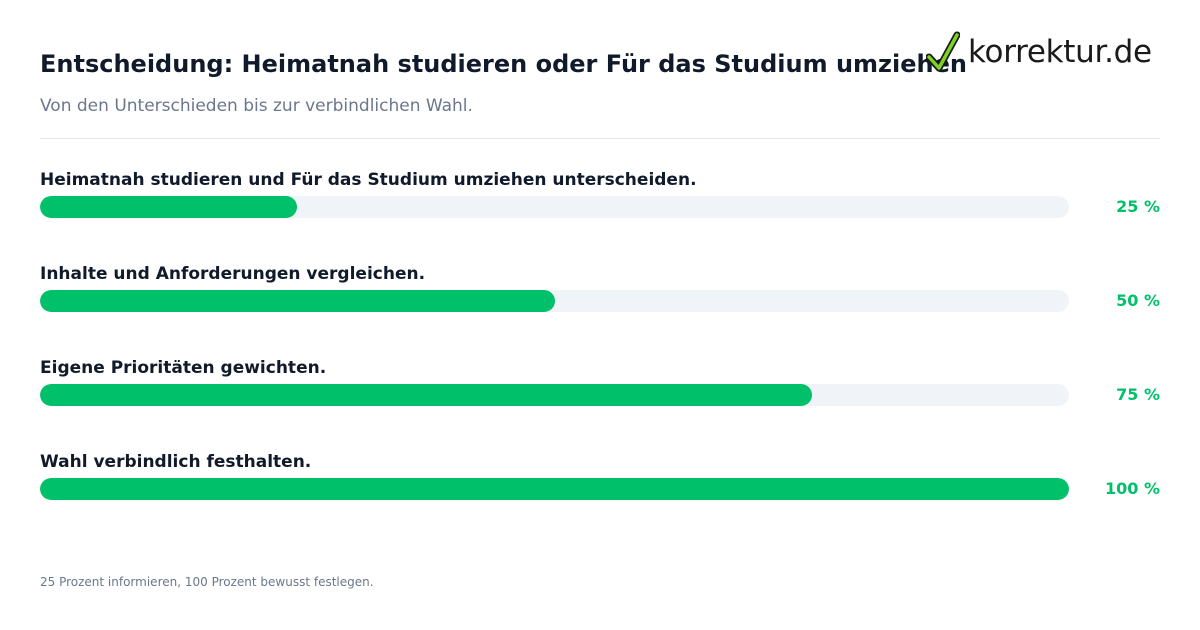 This screenshot has height=630, width=1200. I want to click on brand-name: korrektur.de, so click(1060, 52).